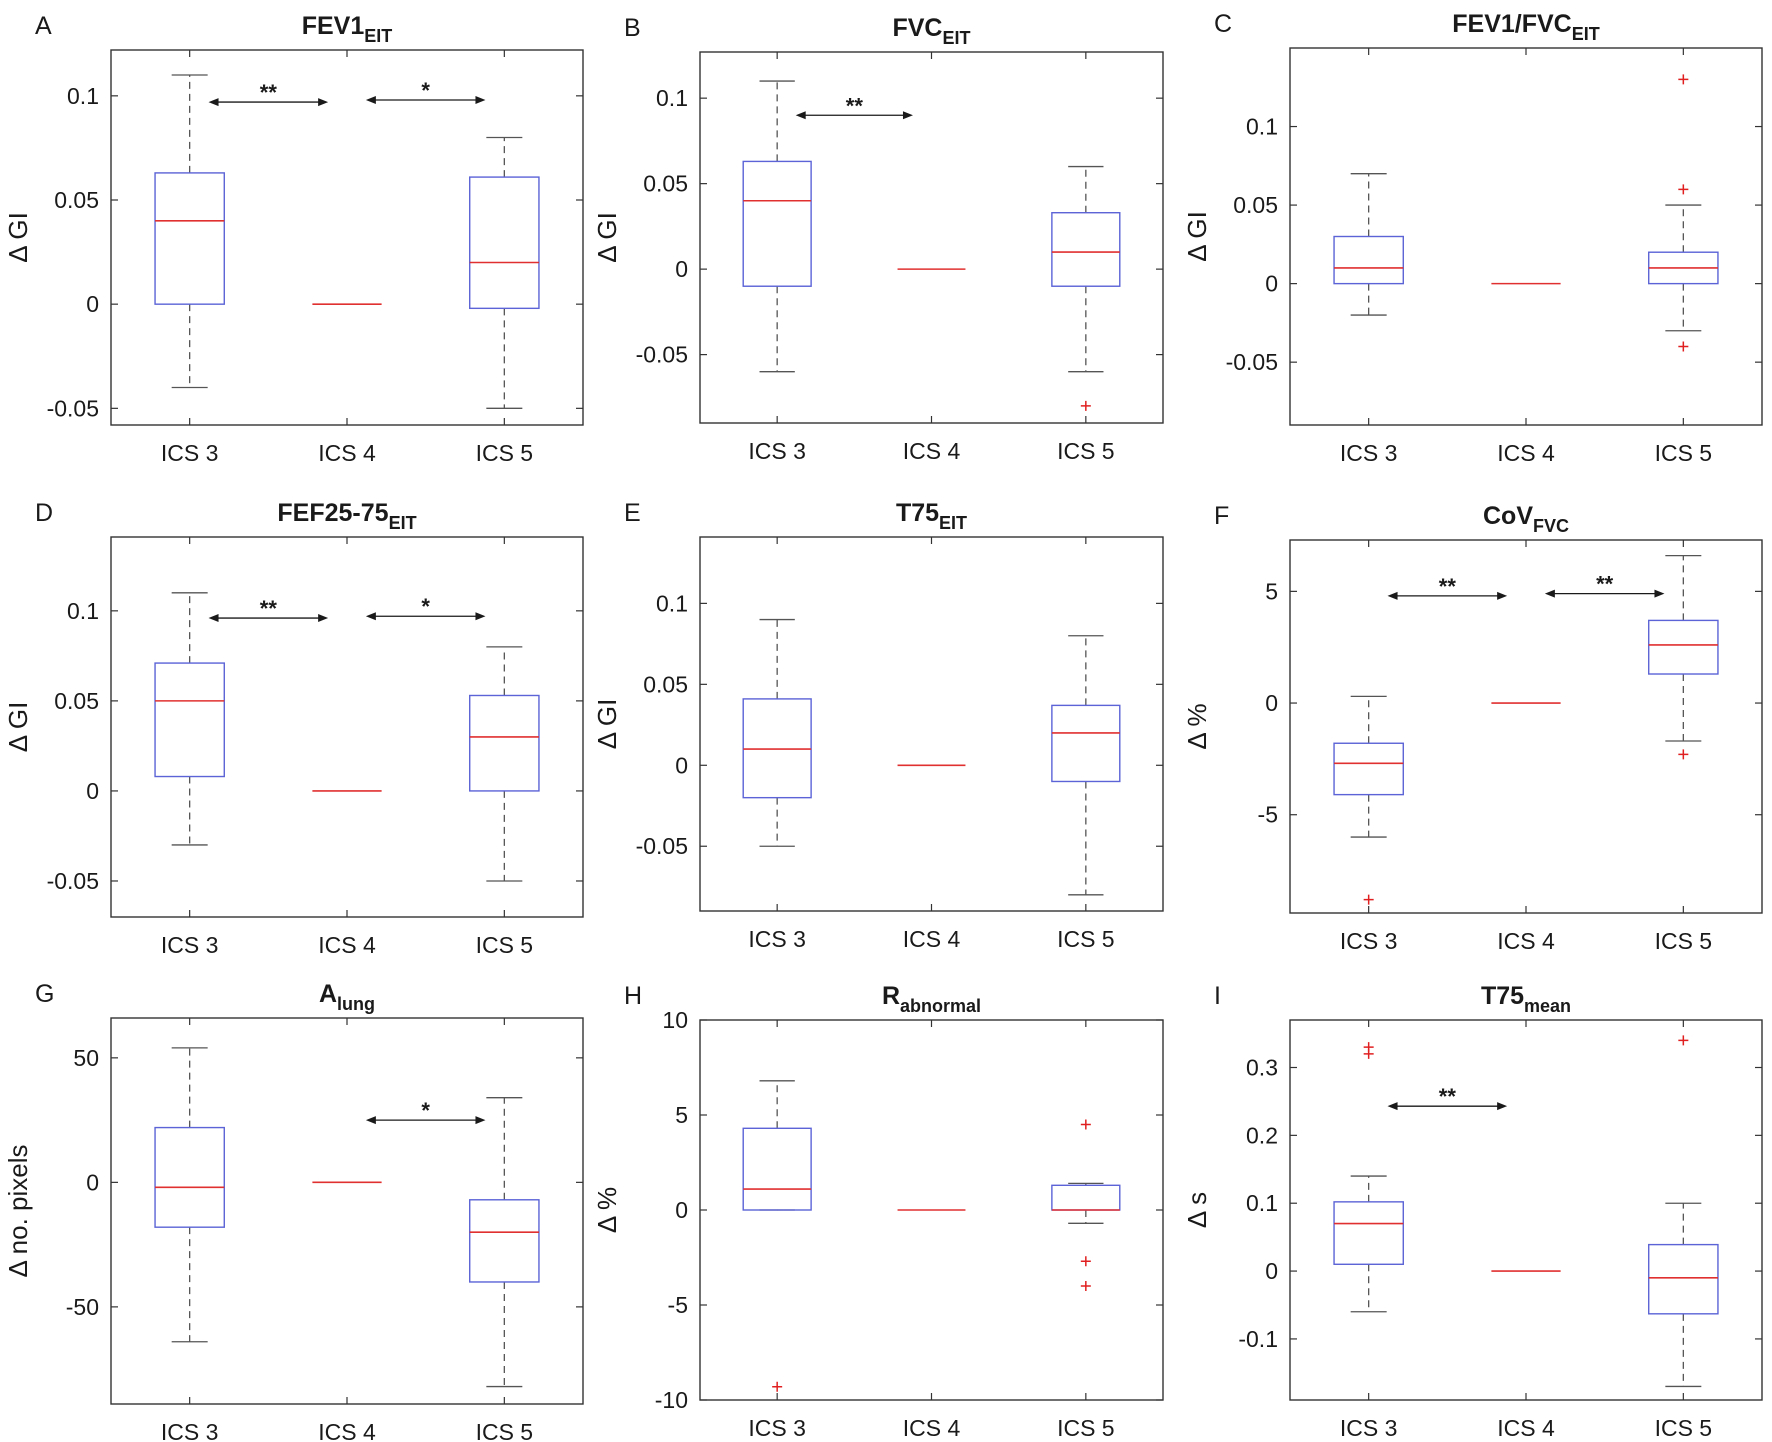 This screenshot has width=1772, height=1442. I want to click on y-tick-label: -0.1, so click(1258, 1339).